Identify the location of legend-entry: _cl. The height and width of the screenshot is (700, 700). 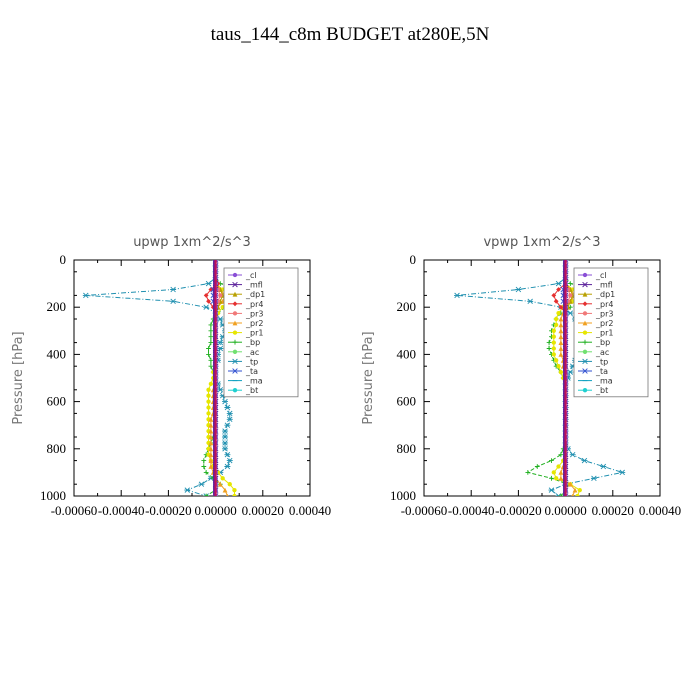
(601, 275).